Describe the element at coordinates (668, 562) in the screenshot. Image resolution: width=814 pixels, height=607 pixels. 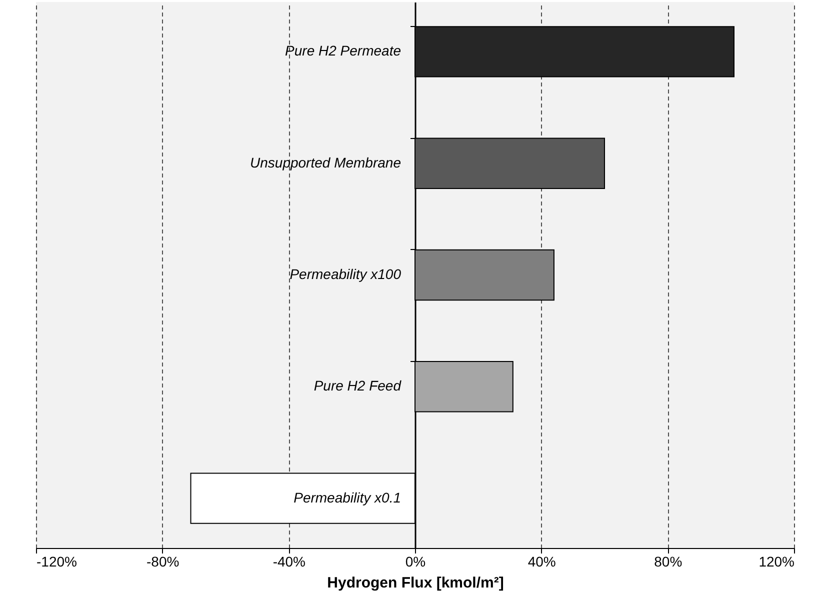
I see `x-tick-label: 80%` at that location.